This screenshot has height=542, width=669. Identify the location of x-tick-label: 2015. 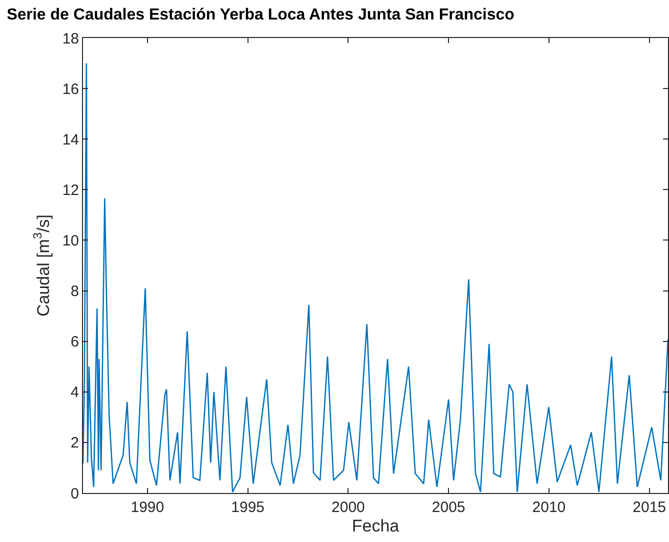
(649, 507).